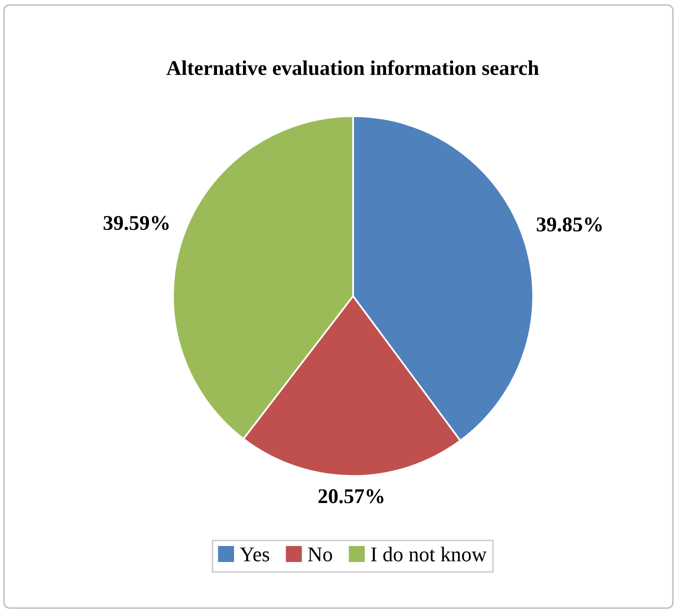 This screenshot has height=613, width=677. Describe the element at coordinates (320, 555) in the screenshot. I see `legend-label: No` at that location.